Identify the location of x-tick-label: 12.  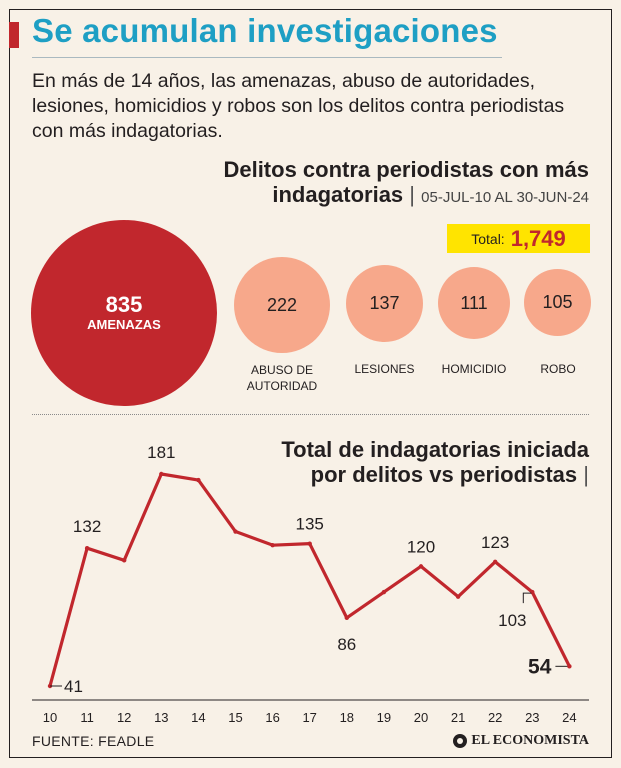
(124, 717).